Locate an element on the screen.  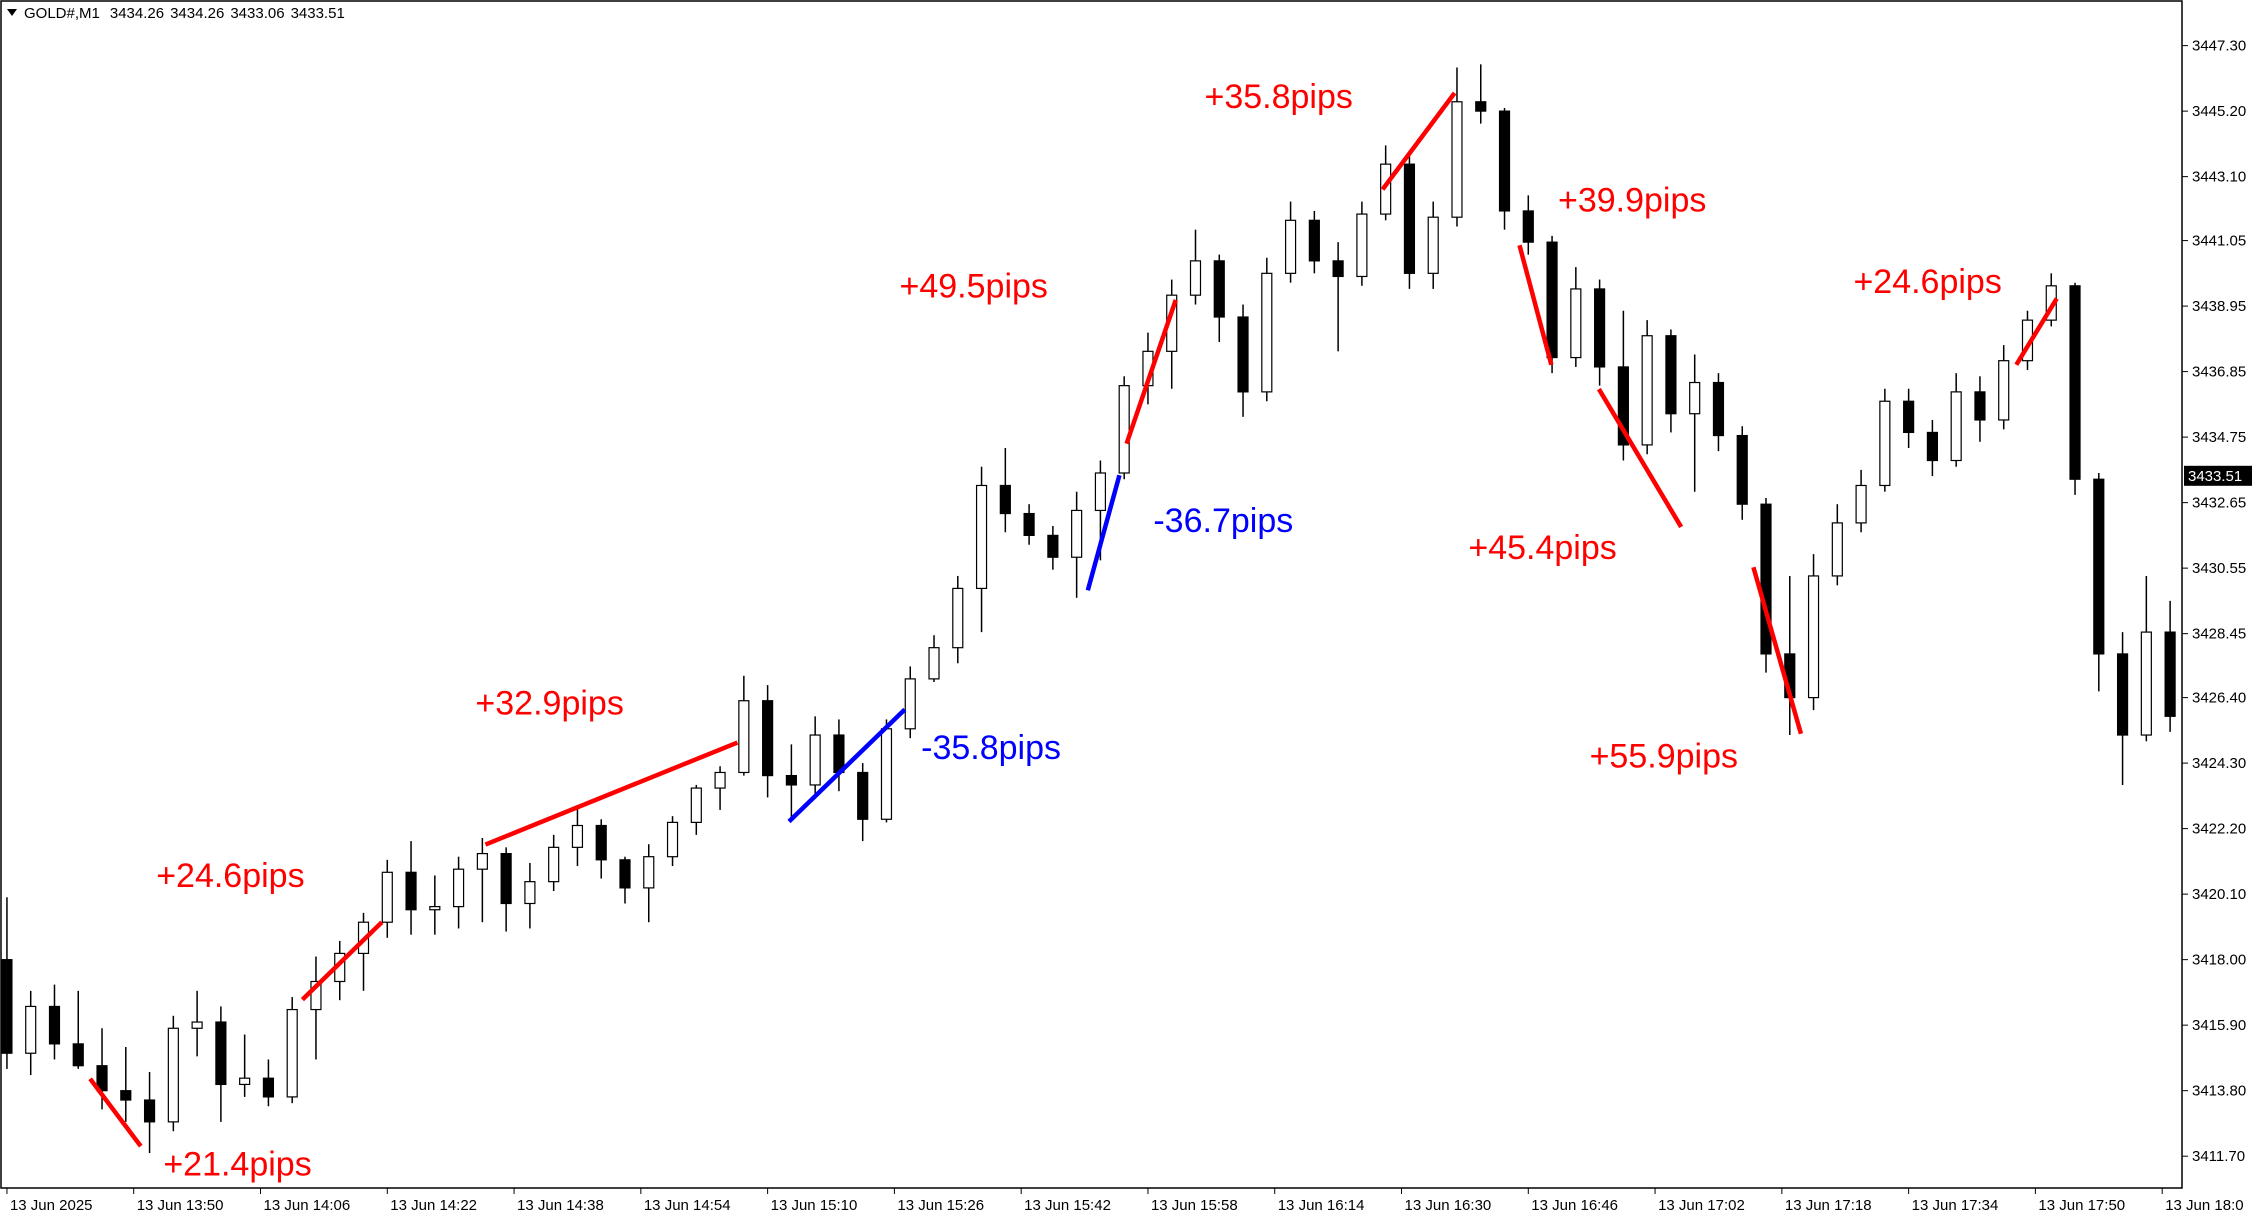
y-tick-label: 3411.70 is located at coordinates (2218, 1156).